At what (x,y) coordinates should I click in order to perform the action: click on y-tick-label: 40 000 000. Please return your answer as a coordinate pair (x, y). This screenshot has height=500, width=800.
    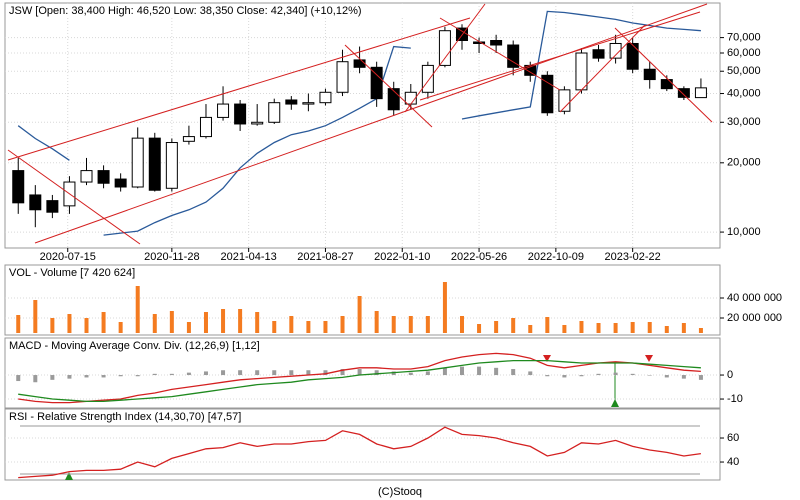
    Looking at the image, I should click on (754, 298).